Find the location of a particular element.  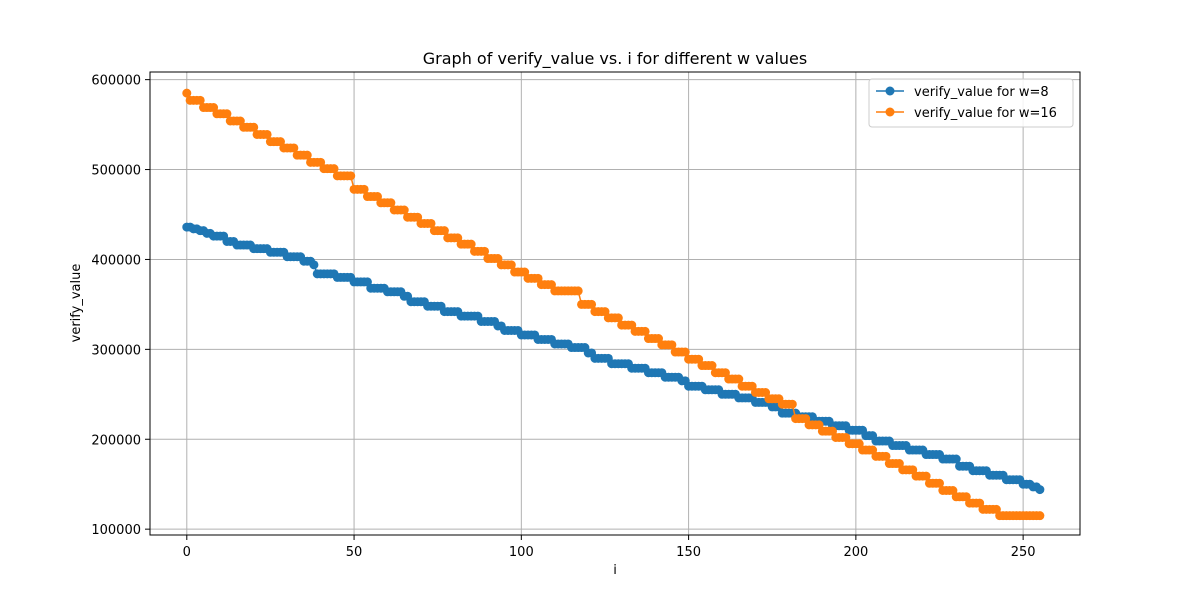

y-tick-label: 600000 is located at coordinates (116, 81).